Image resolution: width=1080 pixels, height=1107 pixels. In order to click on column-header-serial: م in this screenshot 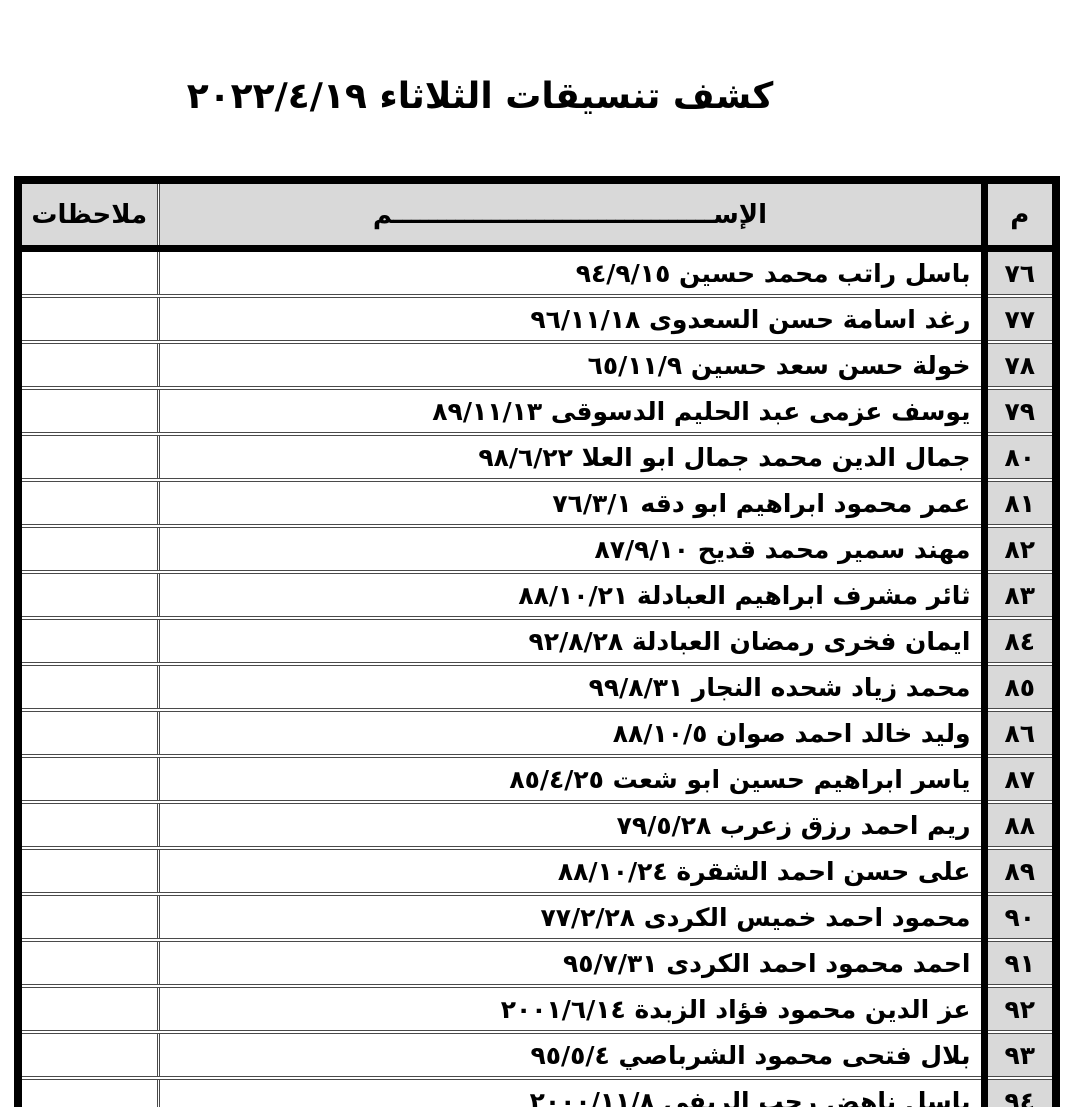, I will do `click(1018, 216)`.